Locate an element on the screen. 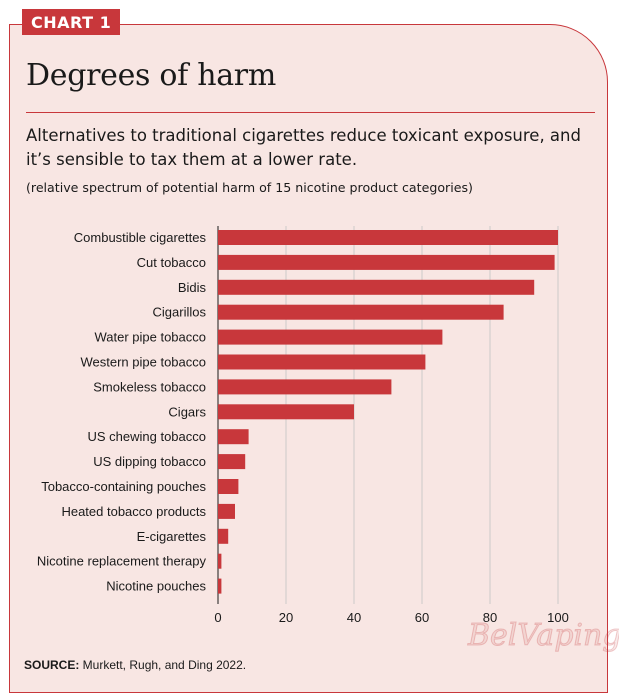  category-label: Cigars is located at coordinates (187, 411).